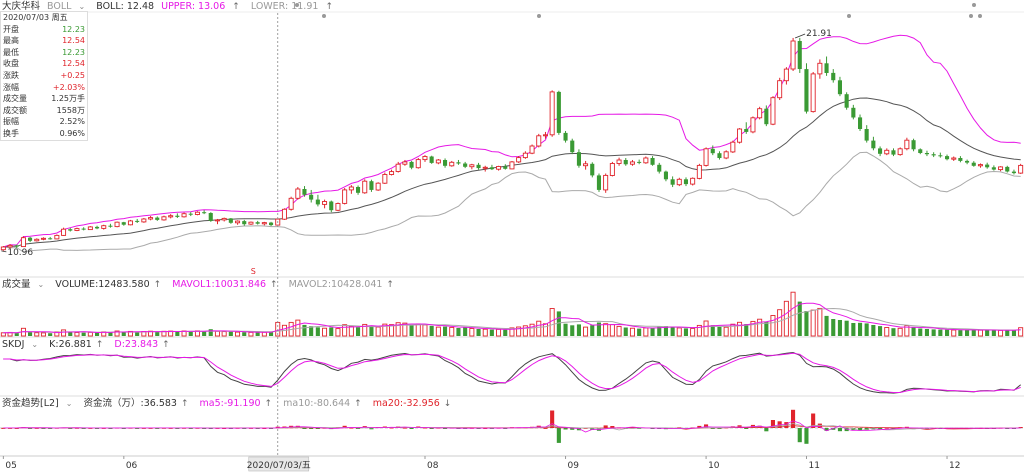 This screenshot has width=1024, height=476. I want to click on volume-title: 成交量 ⌄, so click(25, 284).